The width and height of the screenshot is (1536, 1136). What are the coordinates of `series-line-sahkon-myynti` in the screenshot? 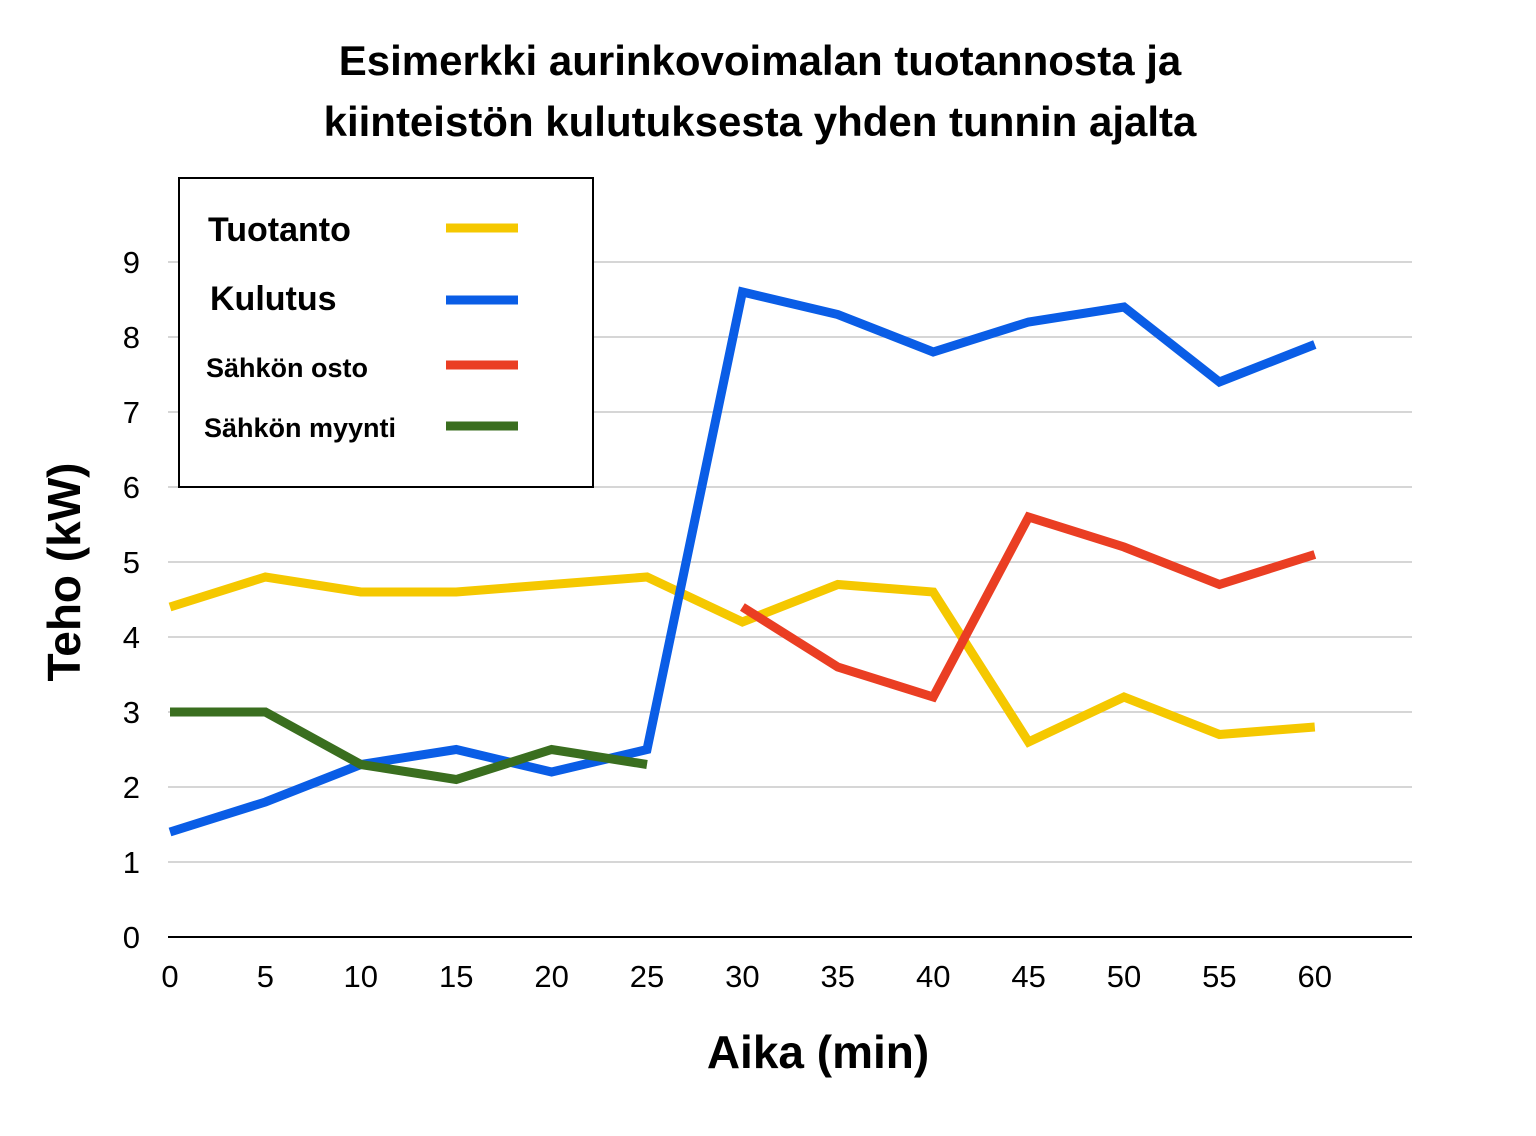 It's located at (409, 746).